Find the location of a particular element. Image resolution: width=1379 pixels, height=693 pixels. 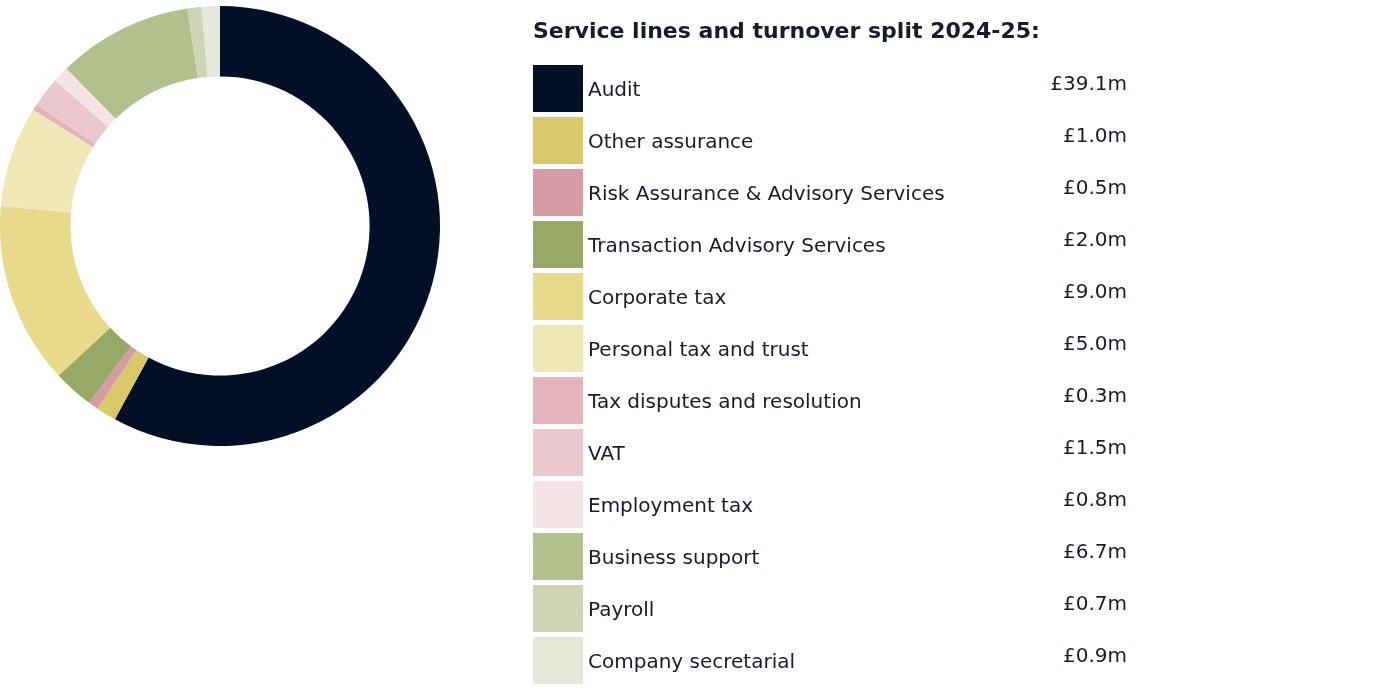

data-label: £0.7m is located at coordinates (1094, 603).